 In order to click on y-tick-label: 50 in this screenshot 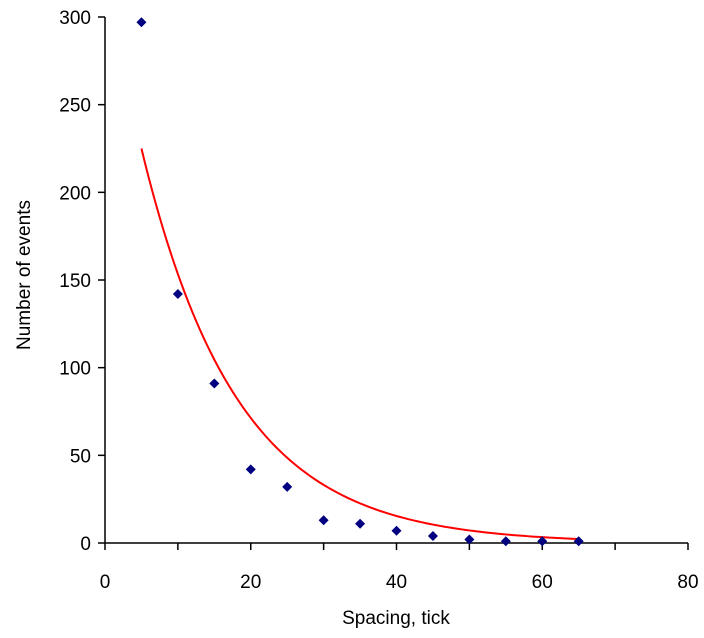, I will do `click(80, 456)`.